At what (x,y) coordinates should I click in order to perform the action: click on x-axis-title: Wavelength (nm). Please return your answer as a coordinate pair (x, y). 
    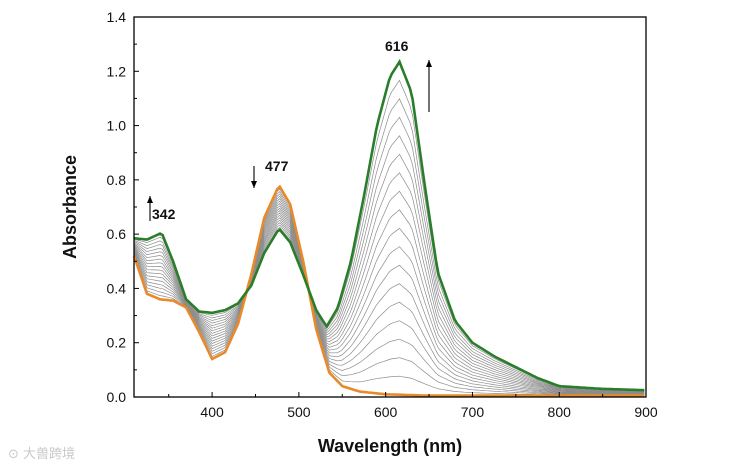
    Looking at the image, I should click on (390, 446).